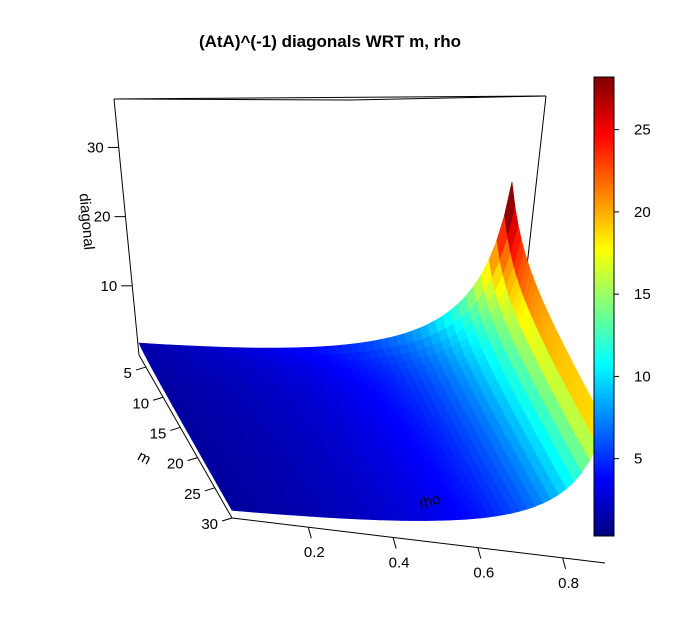  I want to click on box-edge-left-vertical, so click(126, 227).